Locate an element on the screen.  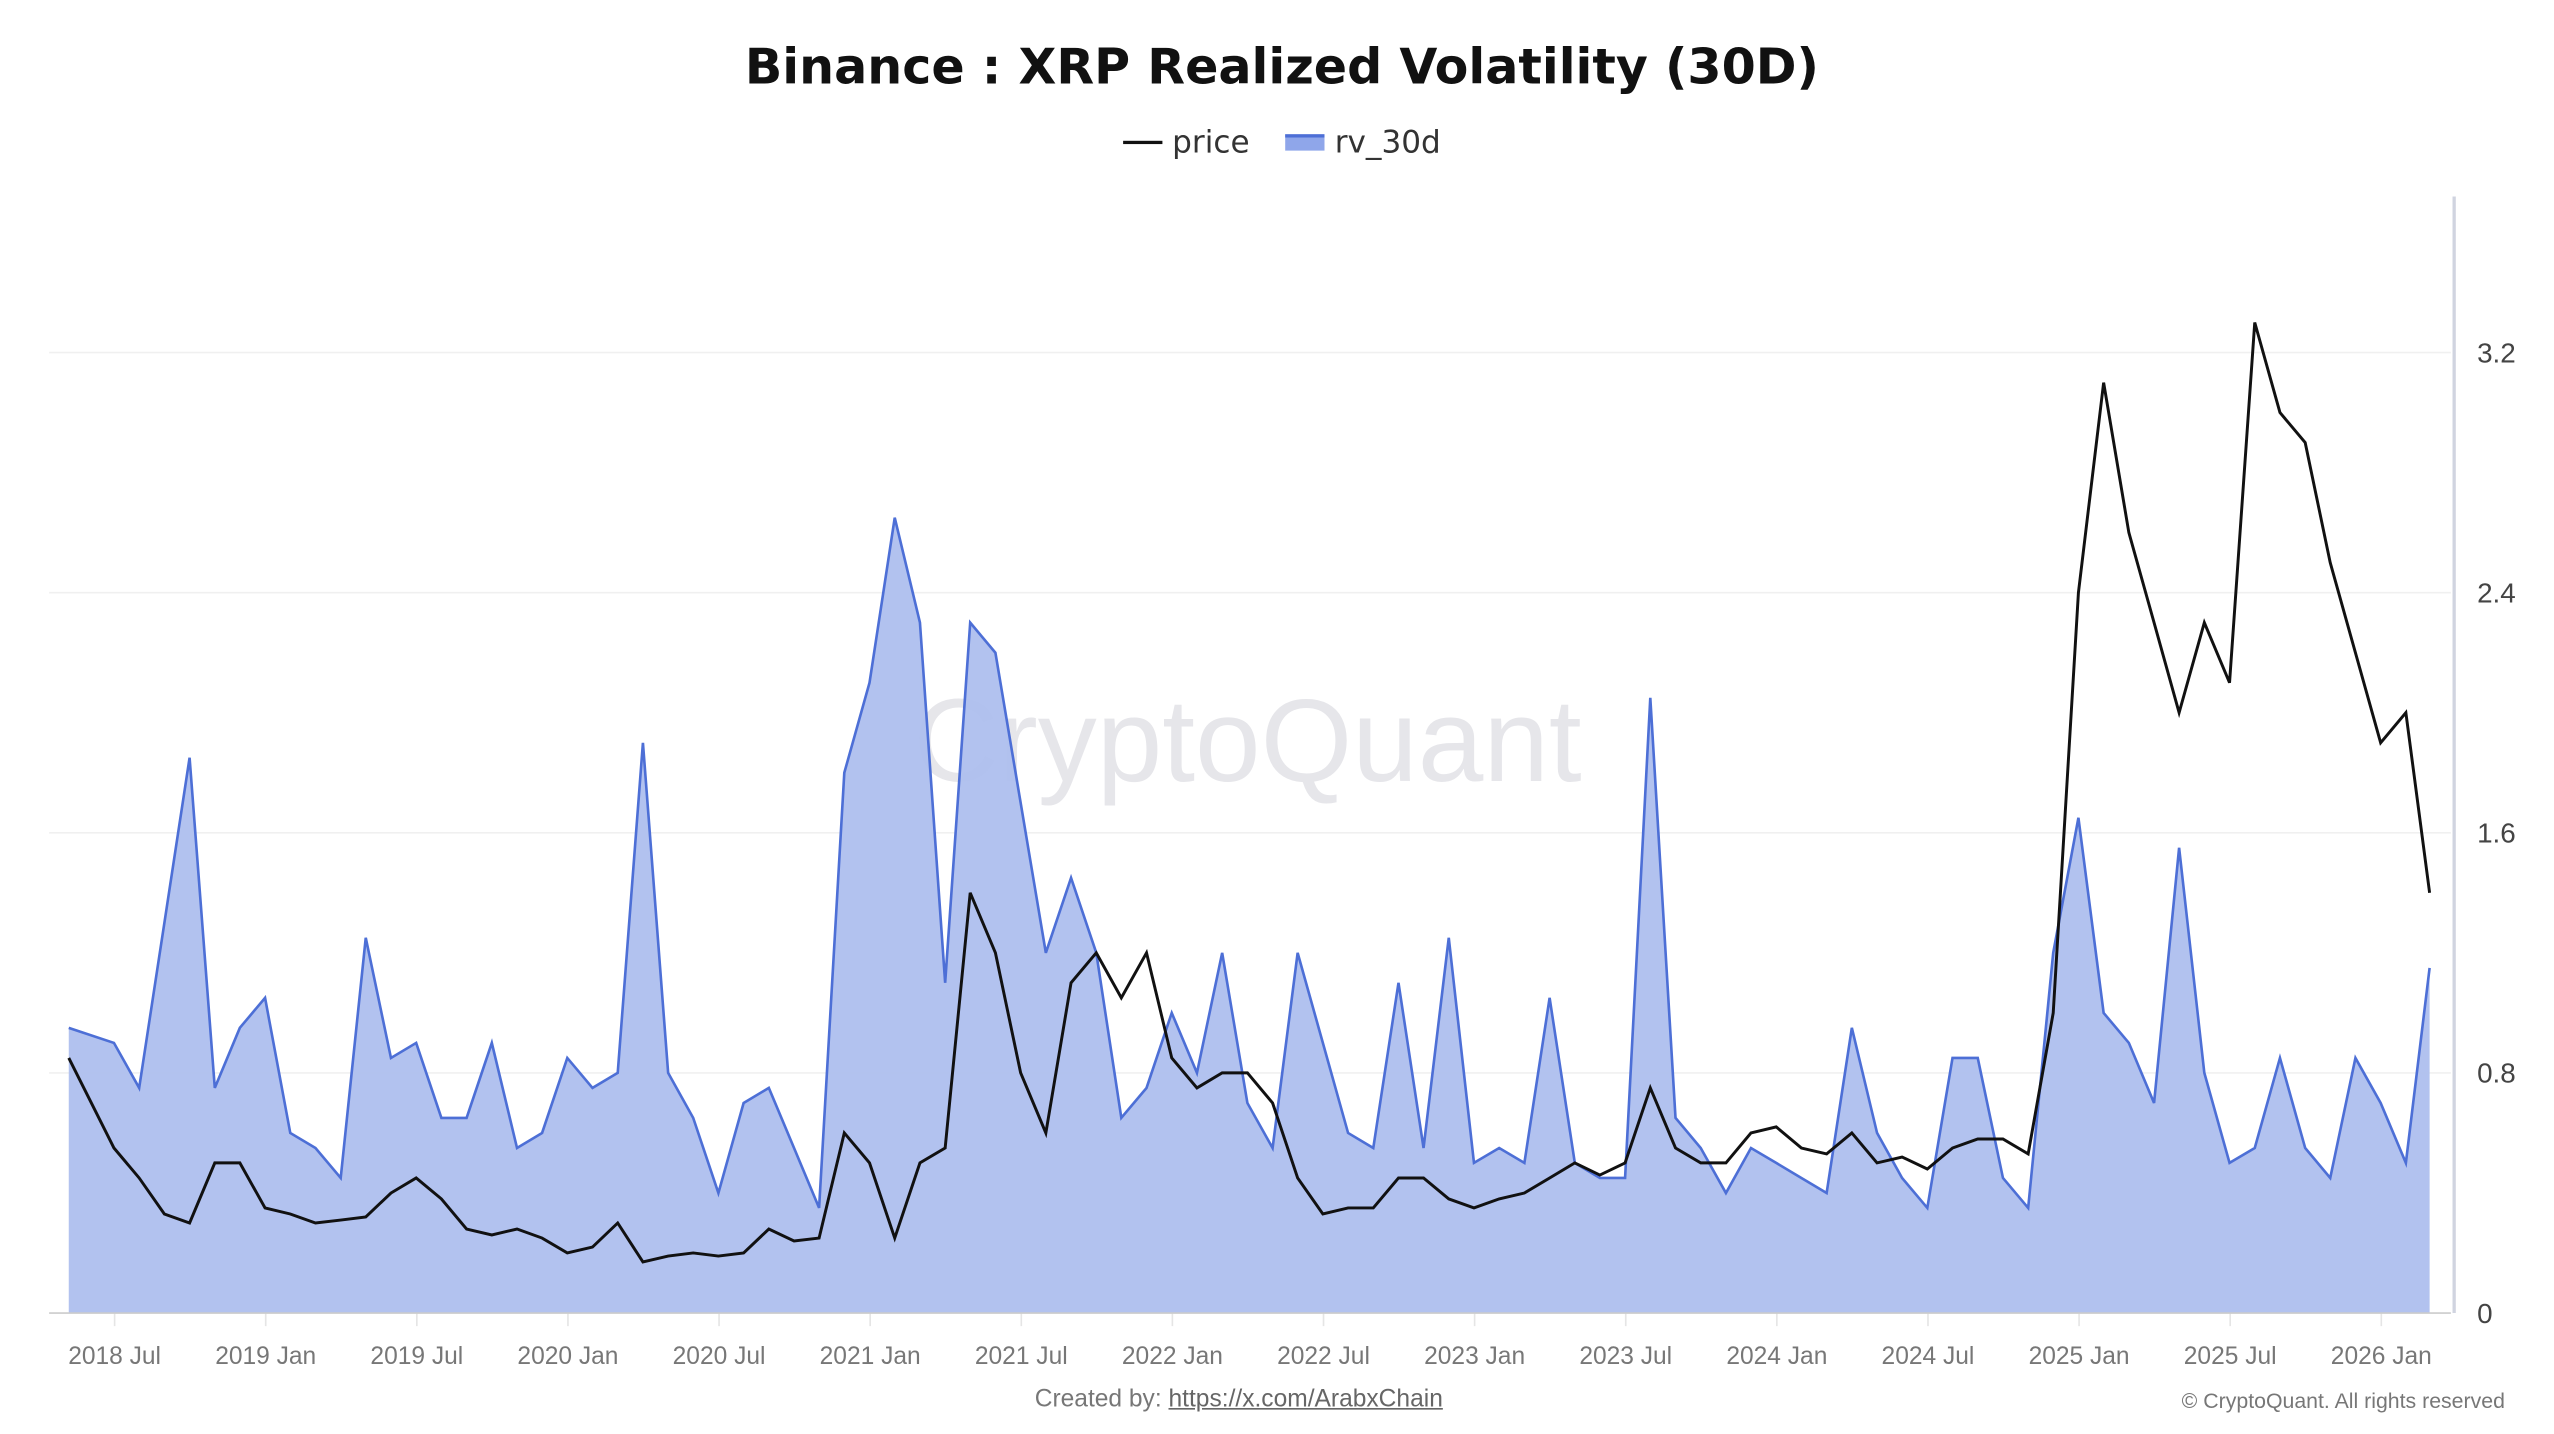
y-tick-label: 0.8 is located at coordinates (2496, 1073).